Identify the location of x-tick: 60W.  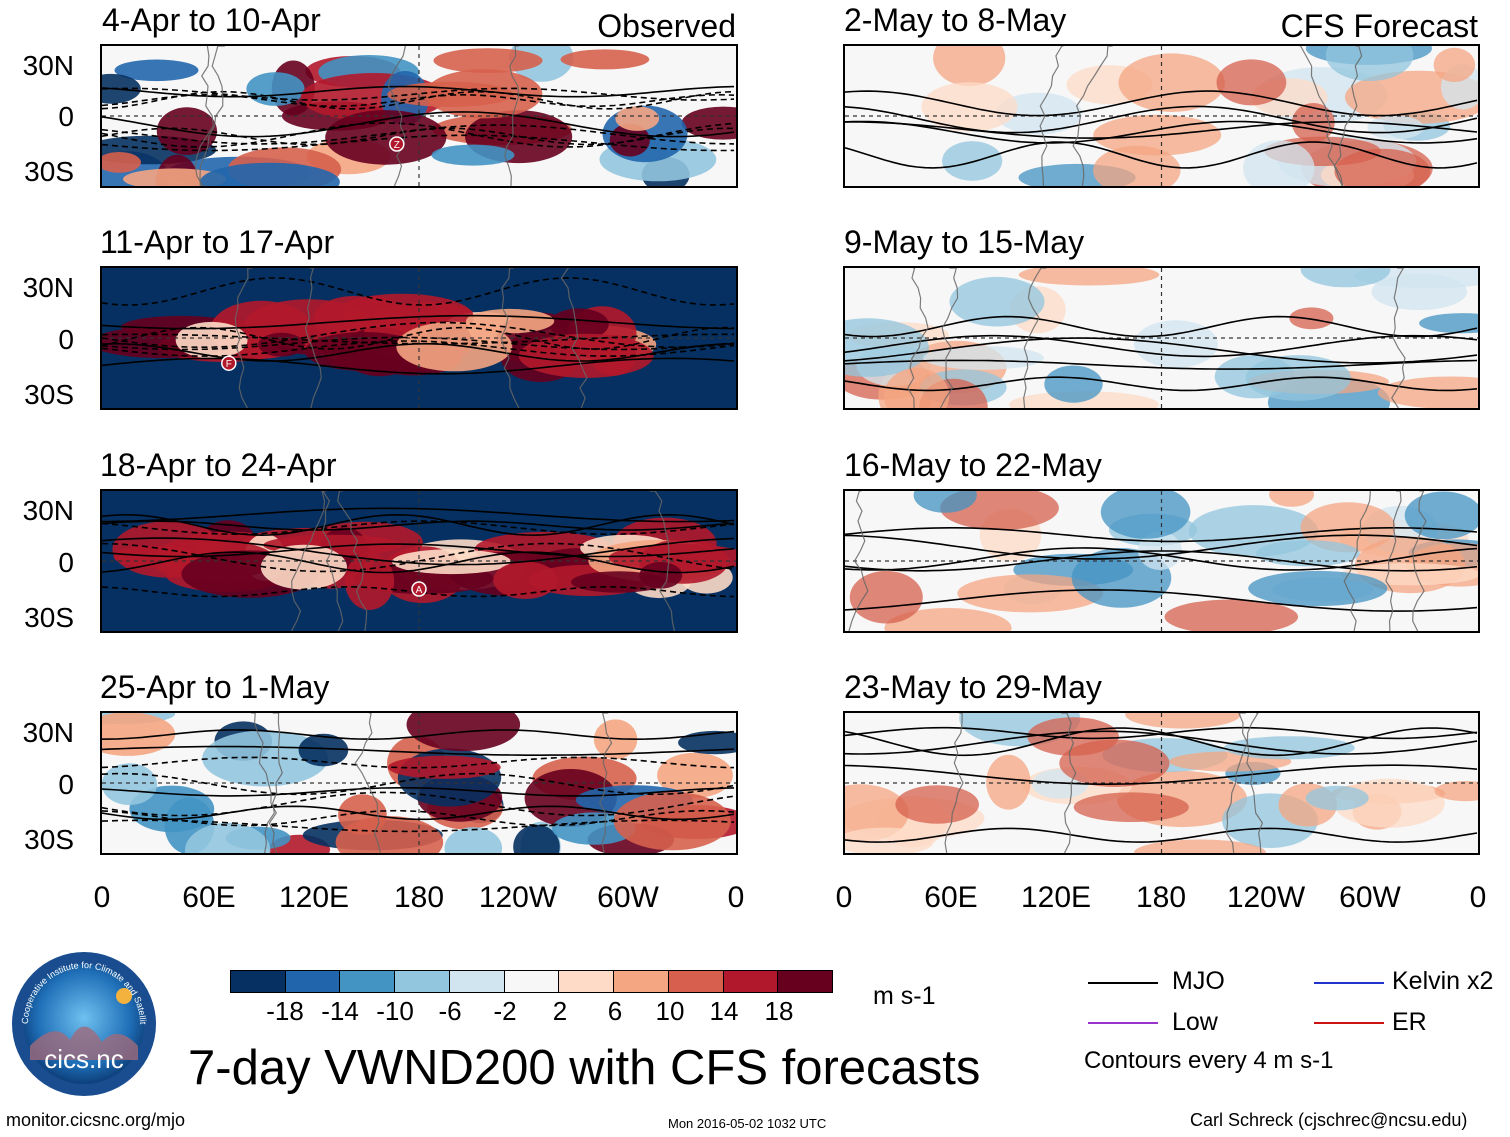
(1370, 897).